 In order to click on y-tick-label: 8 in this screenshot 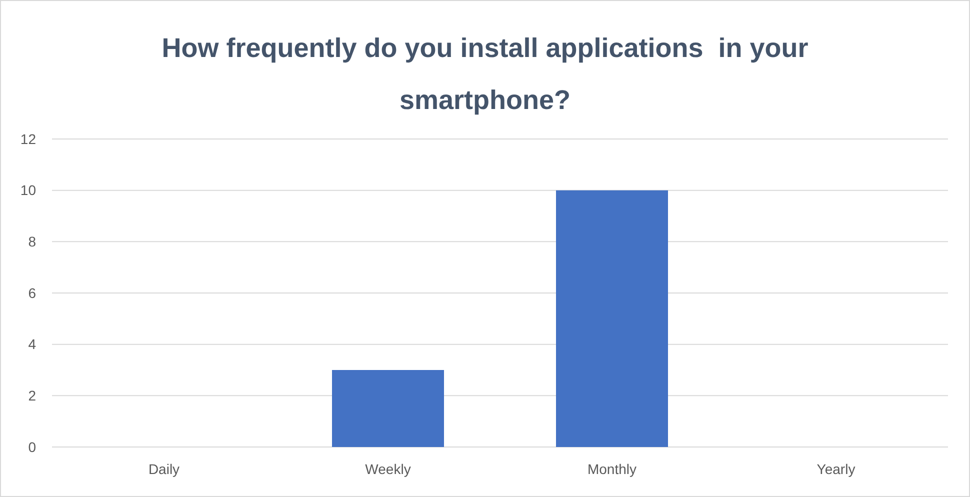, I will do `click(32, 242)`.